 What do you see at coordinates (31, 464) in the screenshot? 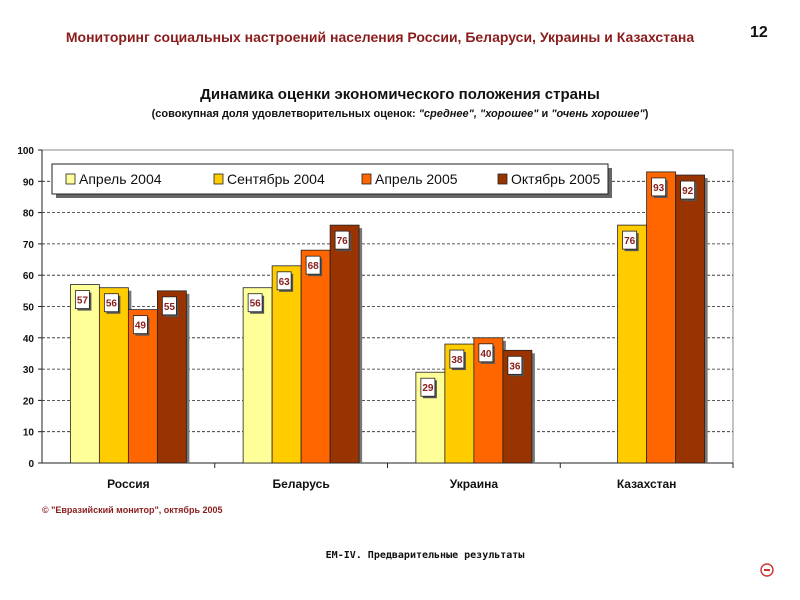
I see `y-tick-label: 0` at bounding box center [31, 464].